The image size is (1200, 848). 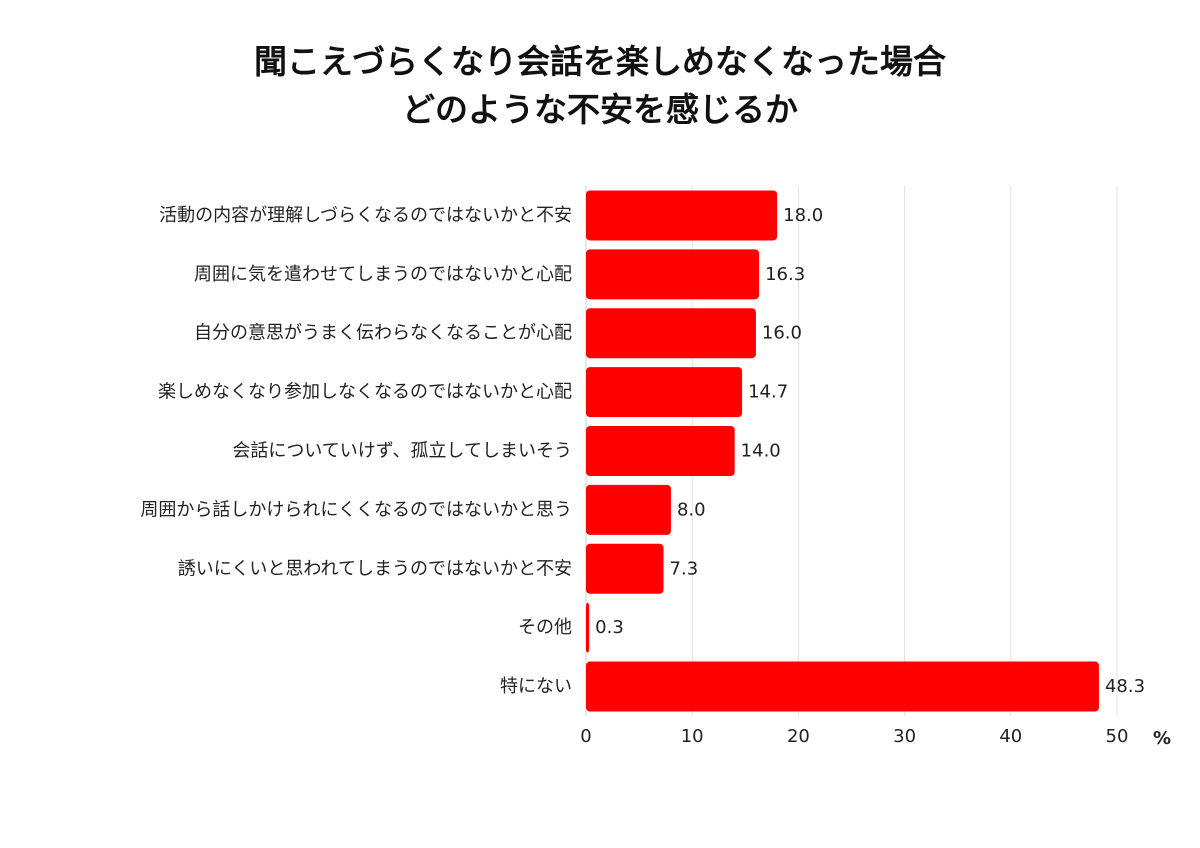 I want to click on category-label: その他, so click(x=545, y=627).